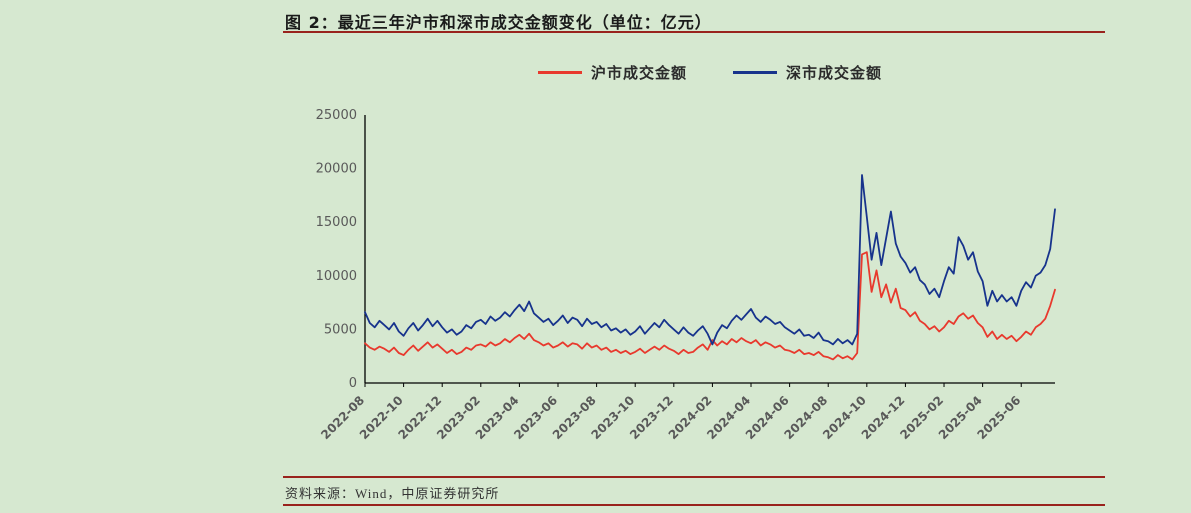 The width and height of the screenshot is (1191, 513). What do you see at coordinates (336, 222) in the screenshot?
I see `svg-text: 15000` at bounding box center [336, 222].